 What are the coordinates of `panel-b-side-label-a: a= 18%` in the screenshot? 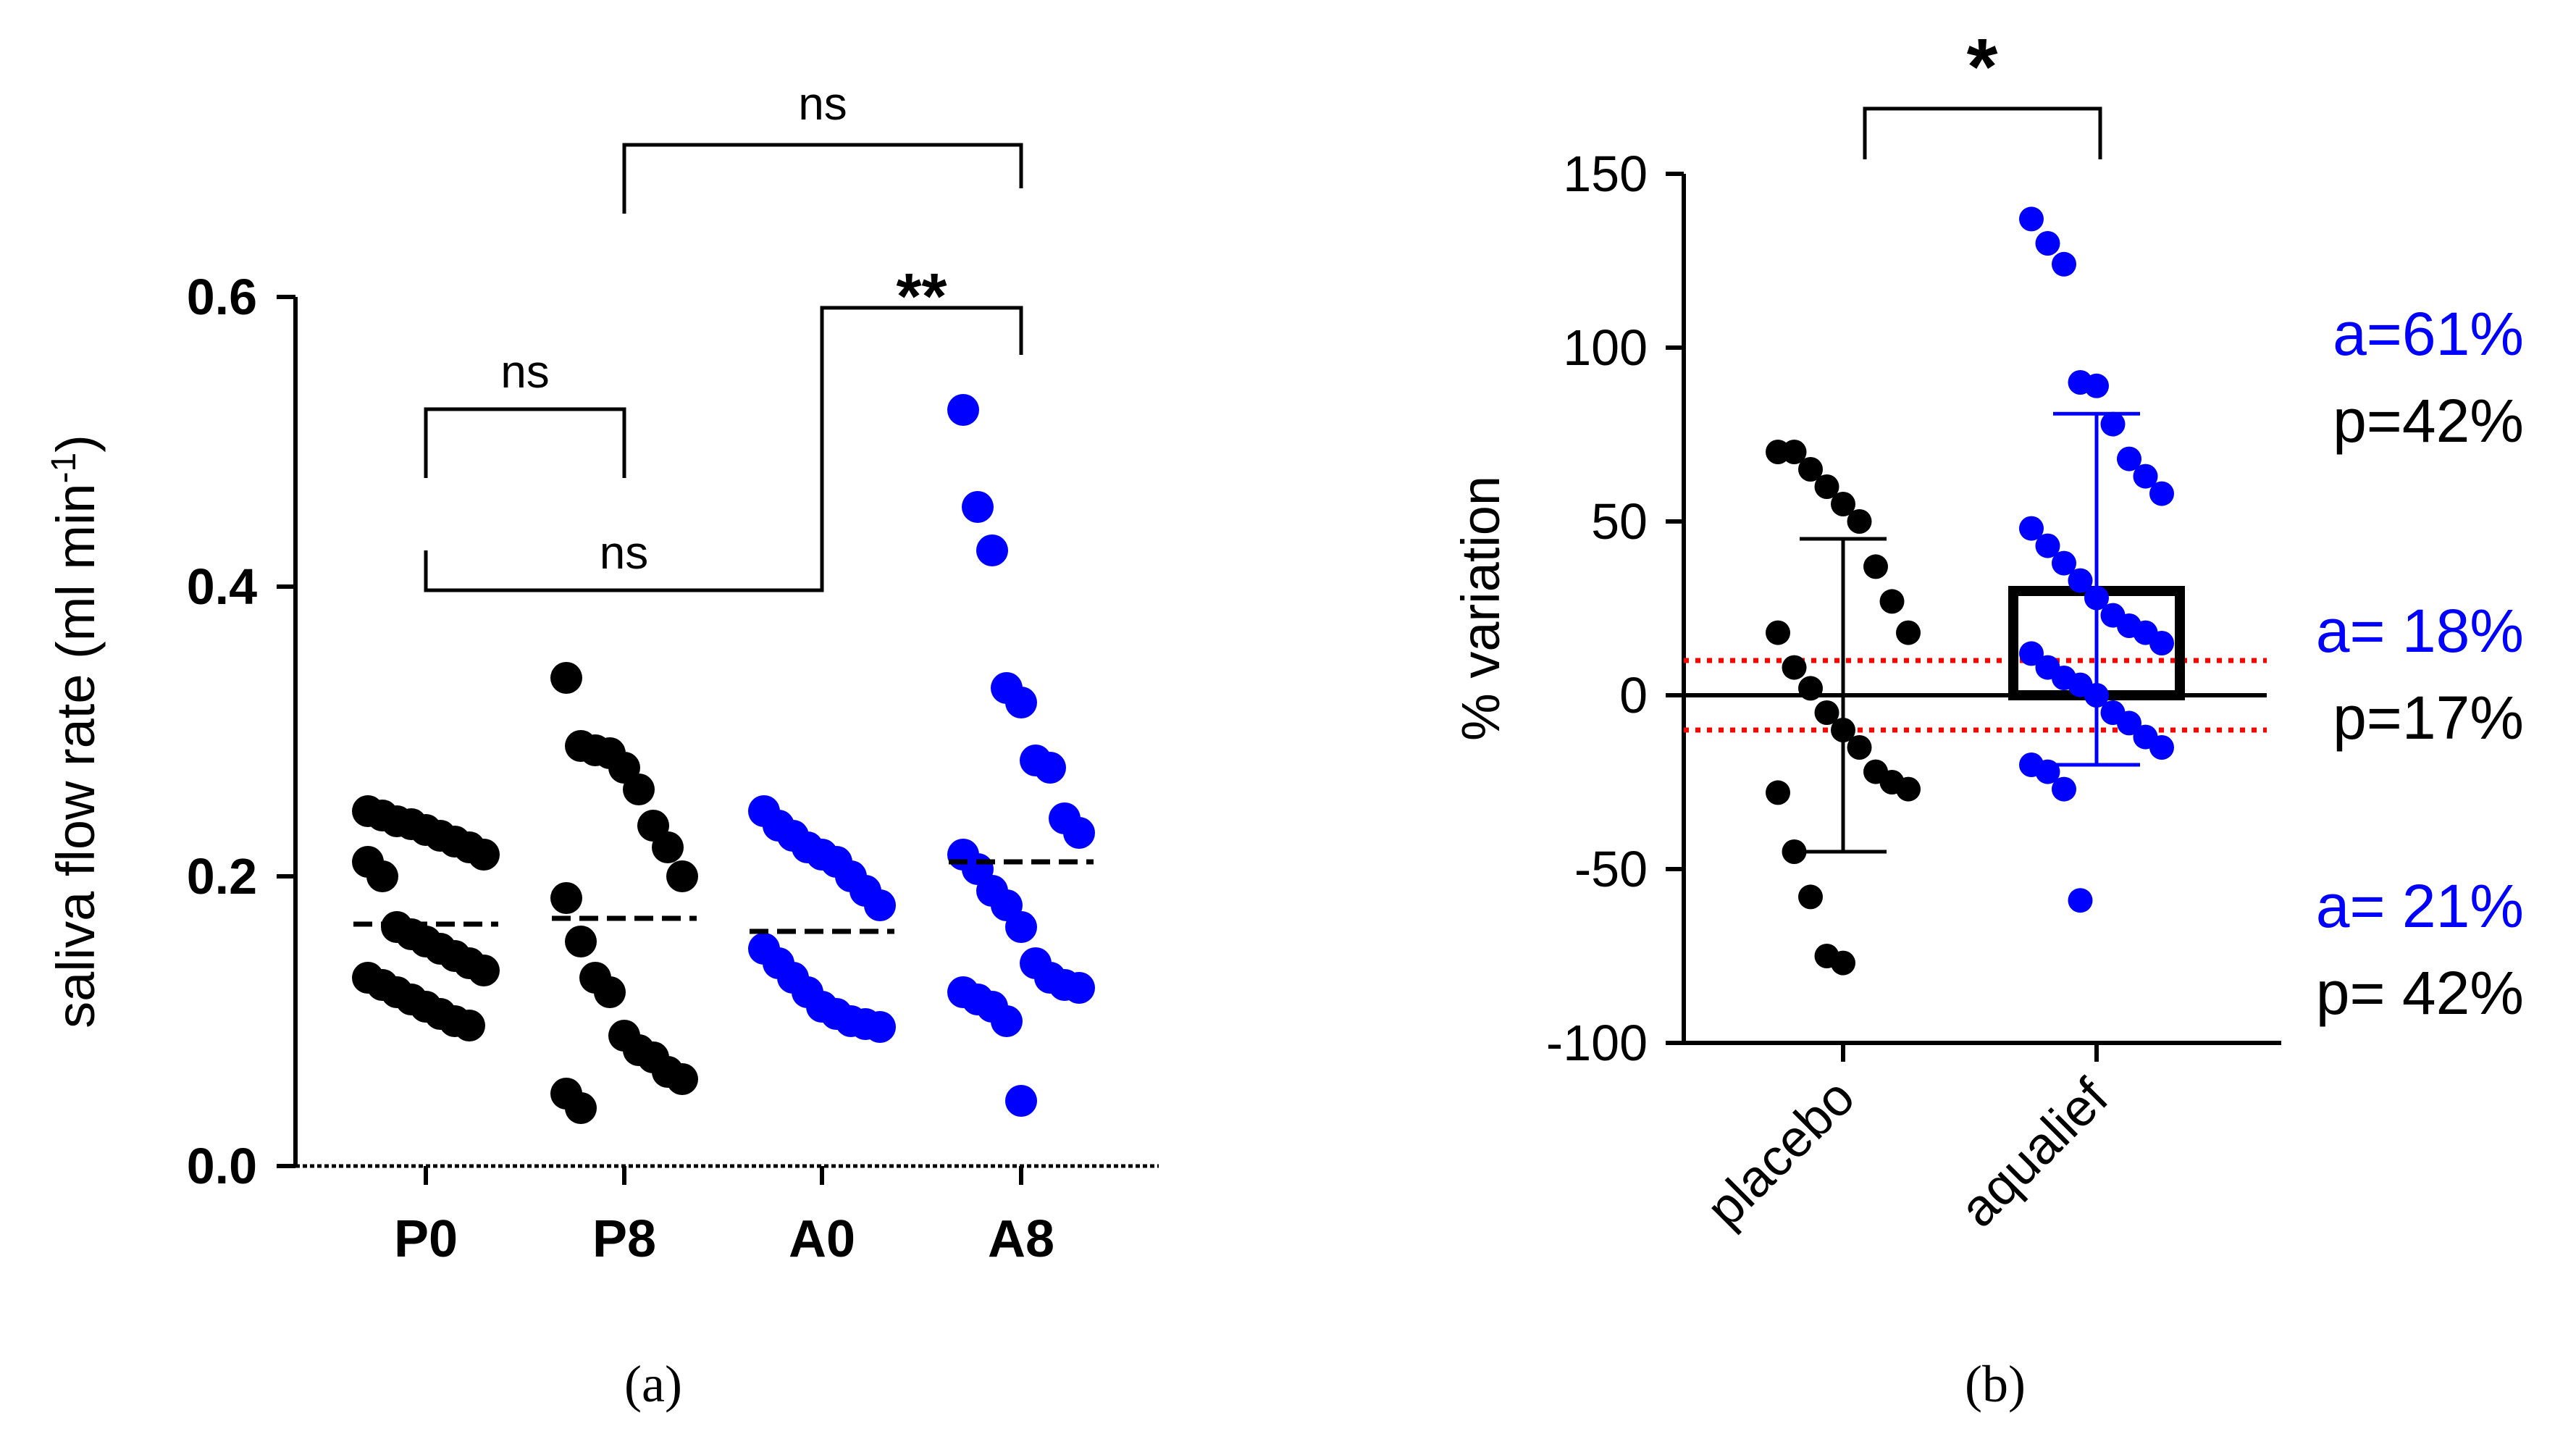 It's located at (2420, 631).